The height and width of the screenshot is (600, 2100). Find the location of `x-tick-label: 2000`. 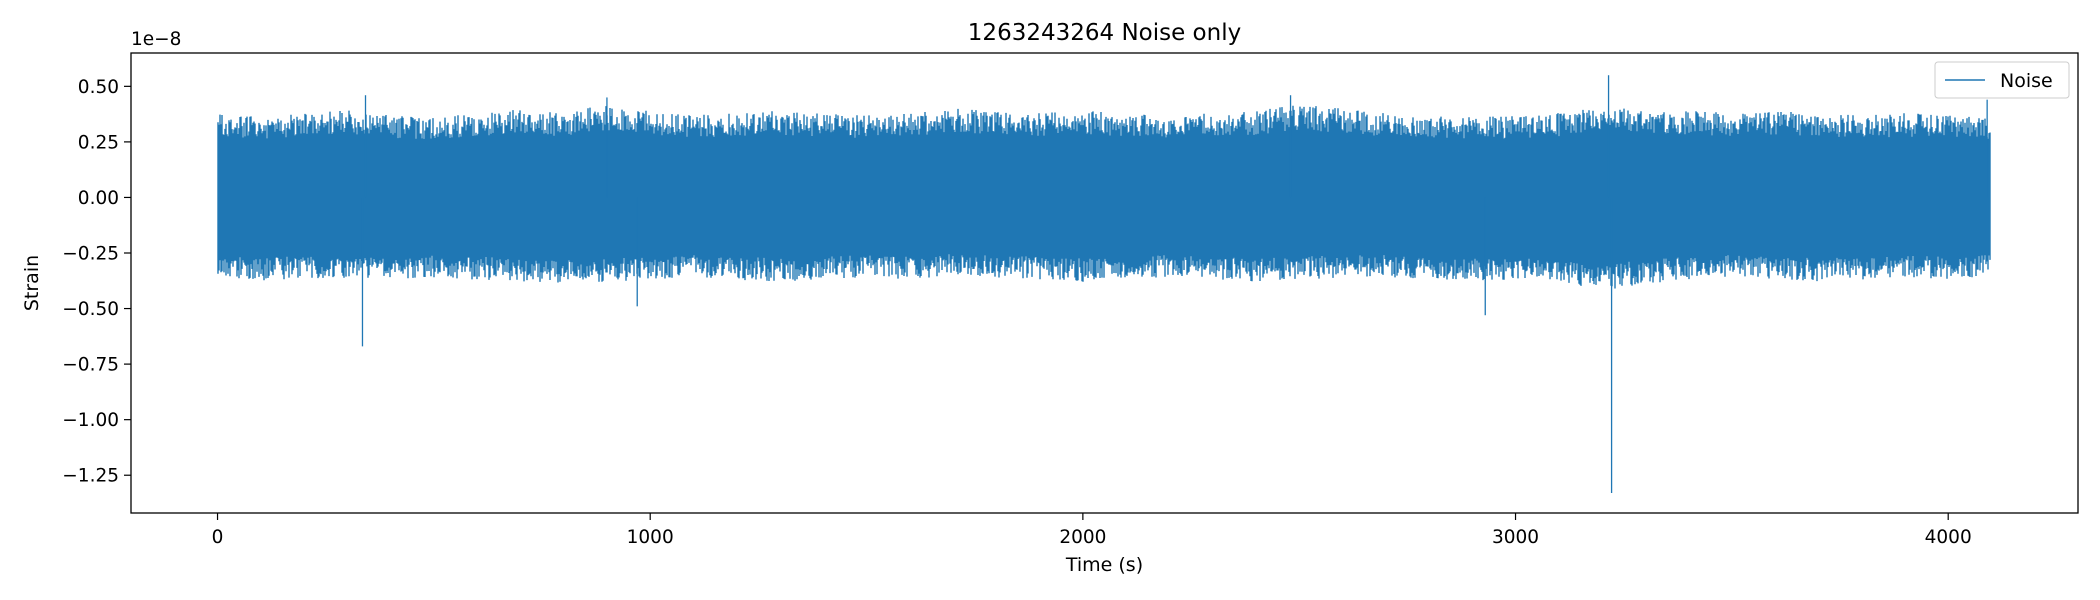

x-tick-label: 2000 is located at coordinates (1082, 537).